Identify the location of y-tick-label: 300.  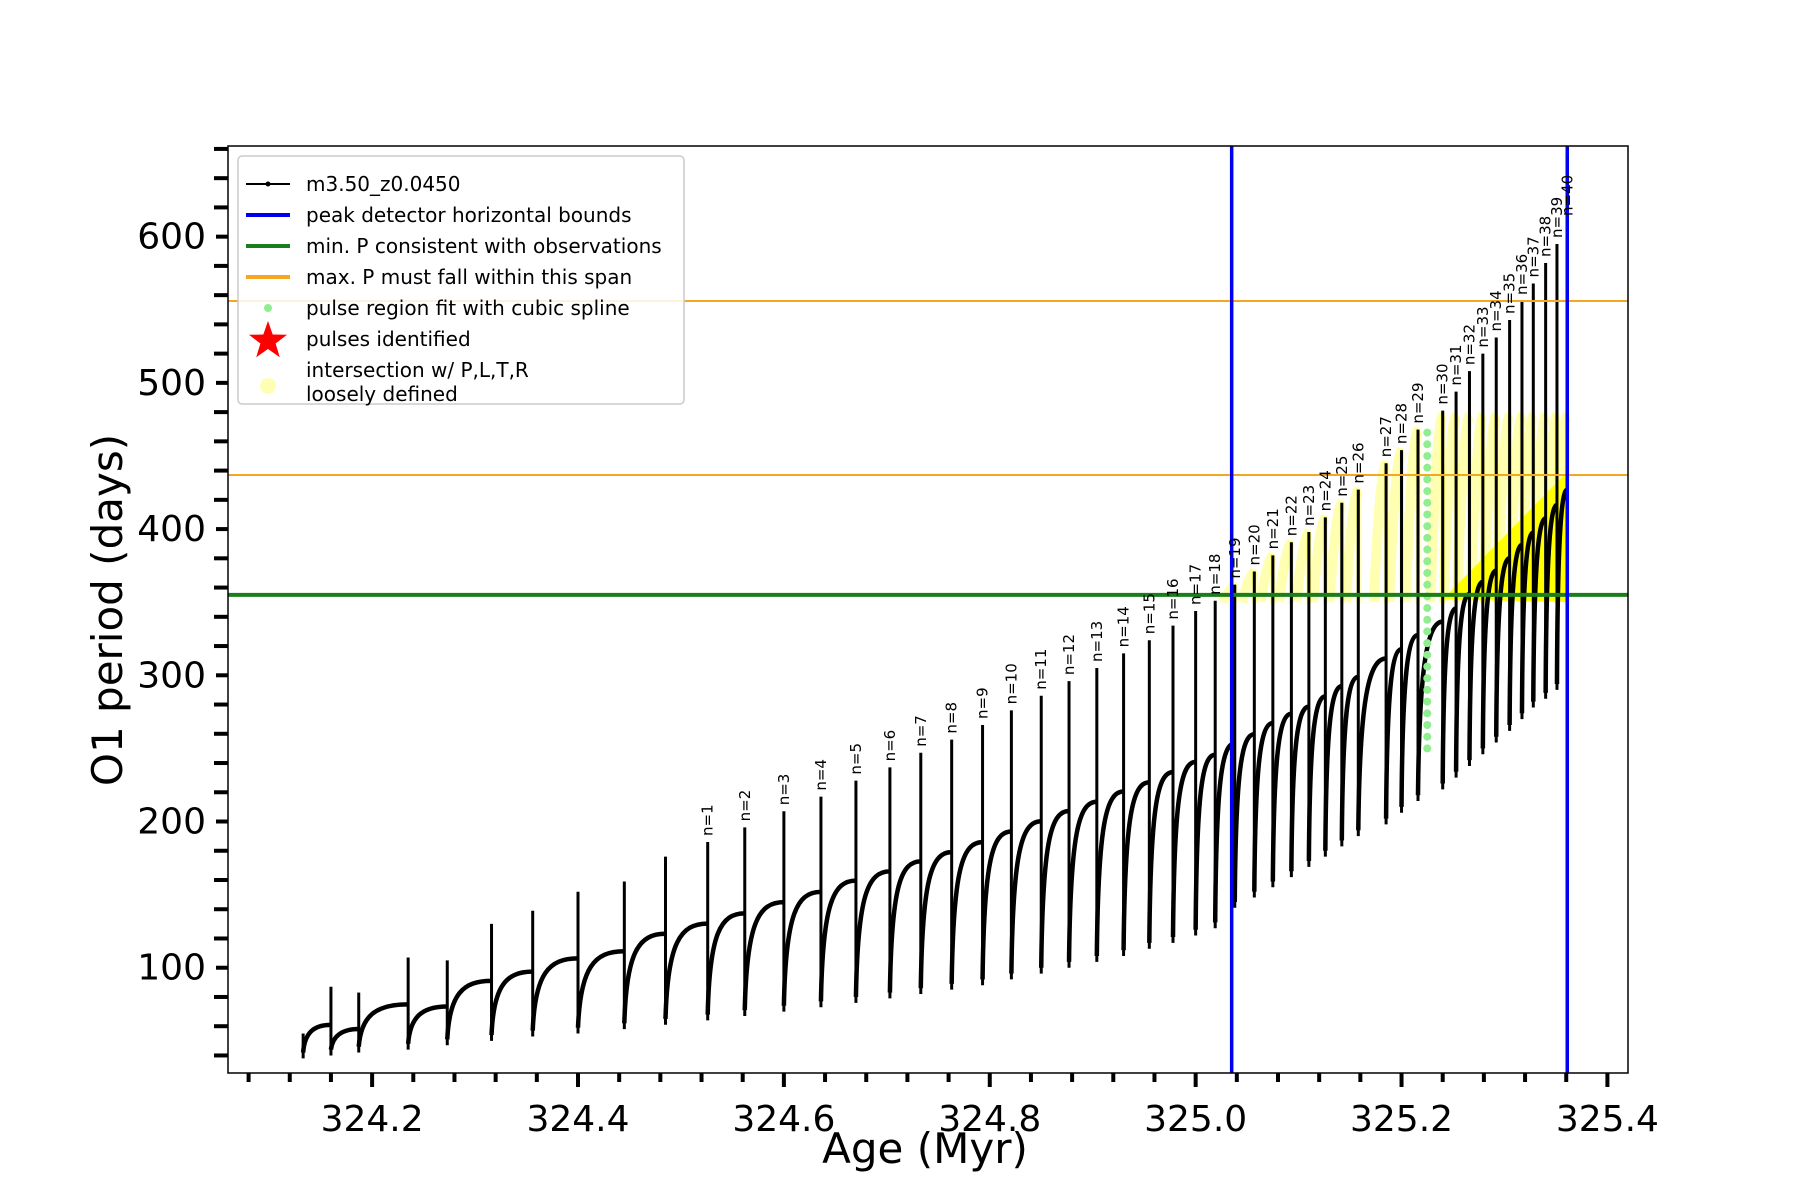
(171, 675).